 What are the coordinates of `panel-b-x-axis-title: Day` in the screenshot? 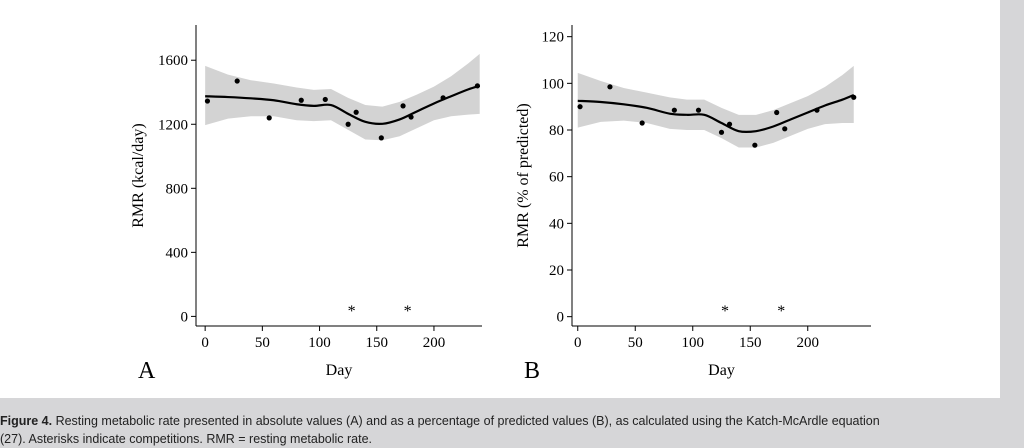 It's located at (721, 370).